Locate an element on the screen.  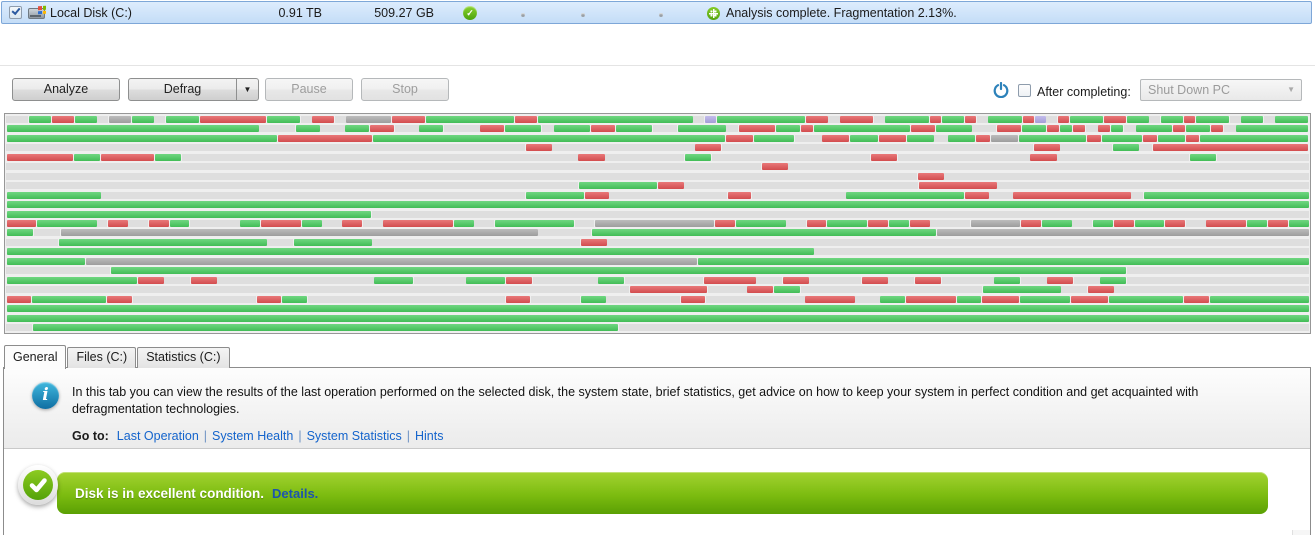
column-dot is located at coordinates (523, 15).